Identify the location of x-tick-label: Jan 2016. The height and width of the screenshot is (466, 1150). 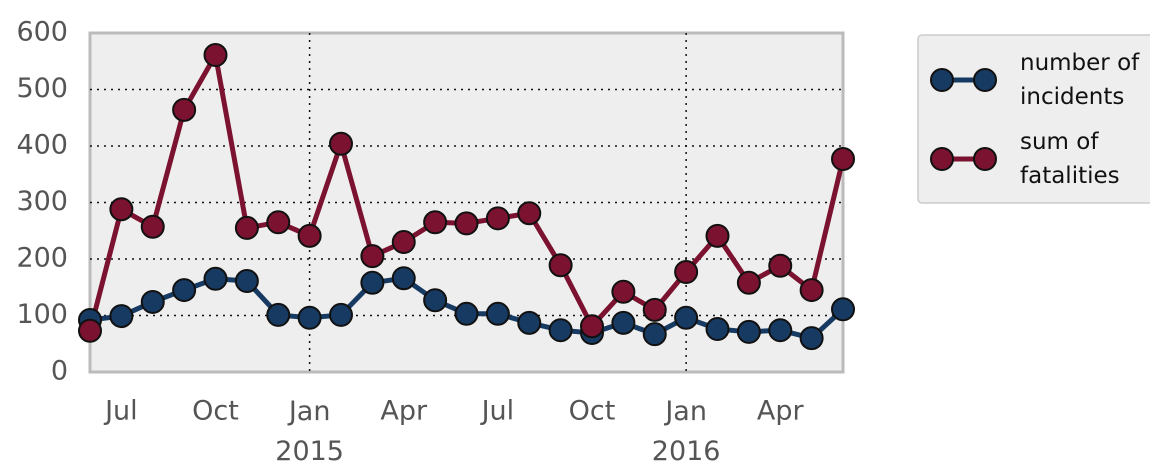
(686, 431).